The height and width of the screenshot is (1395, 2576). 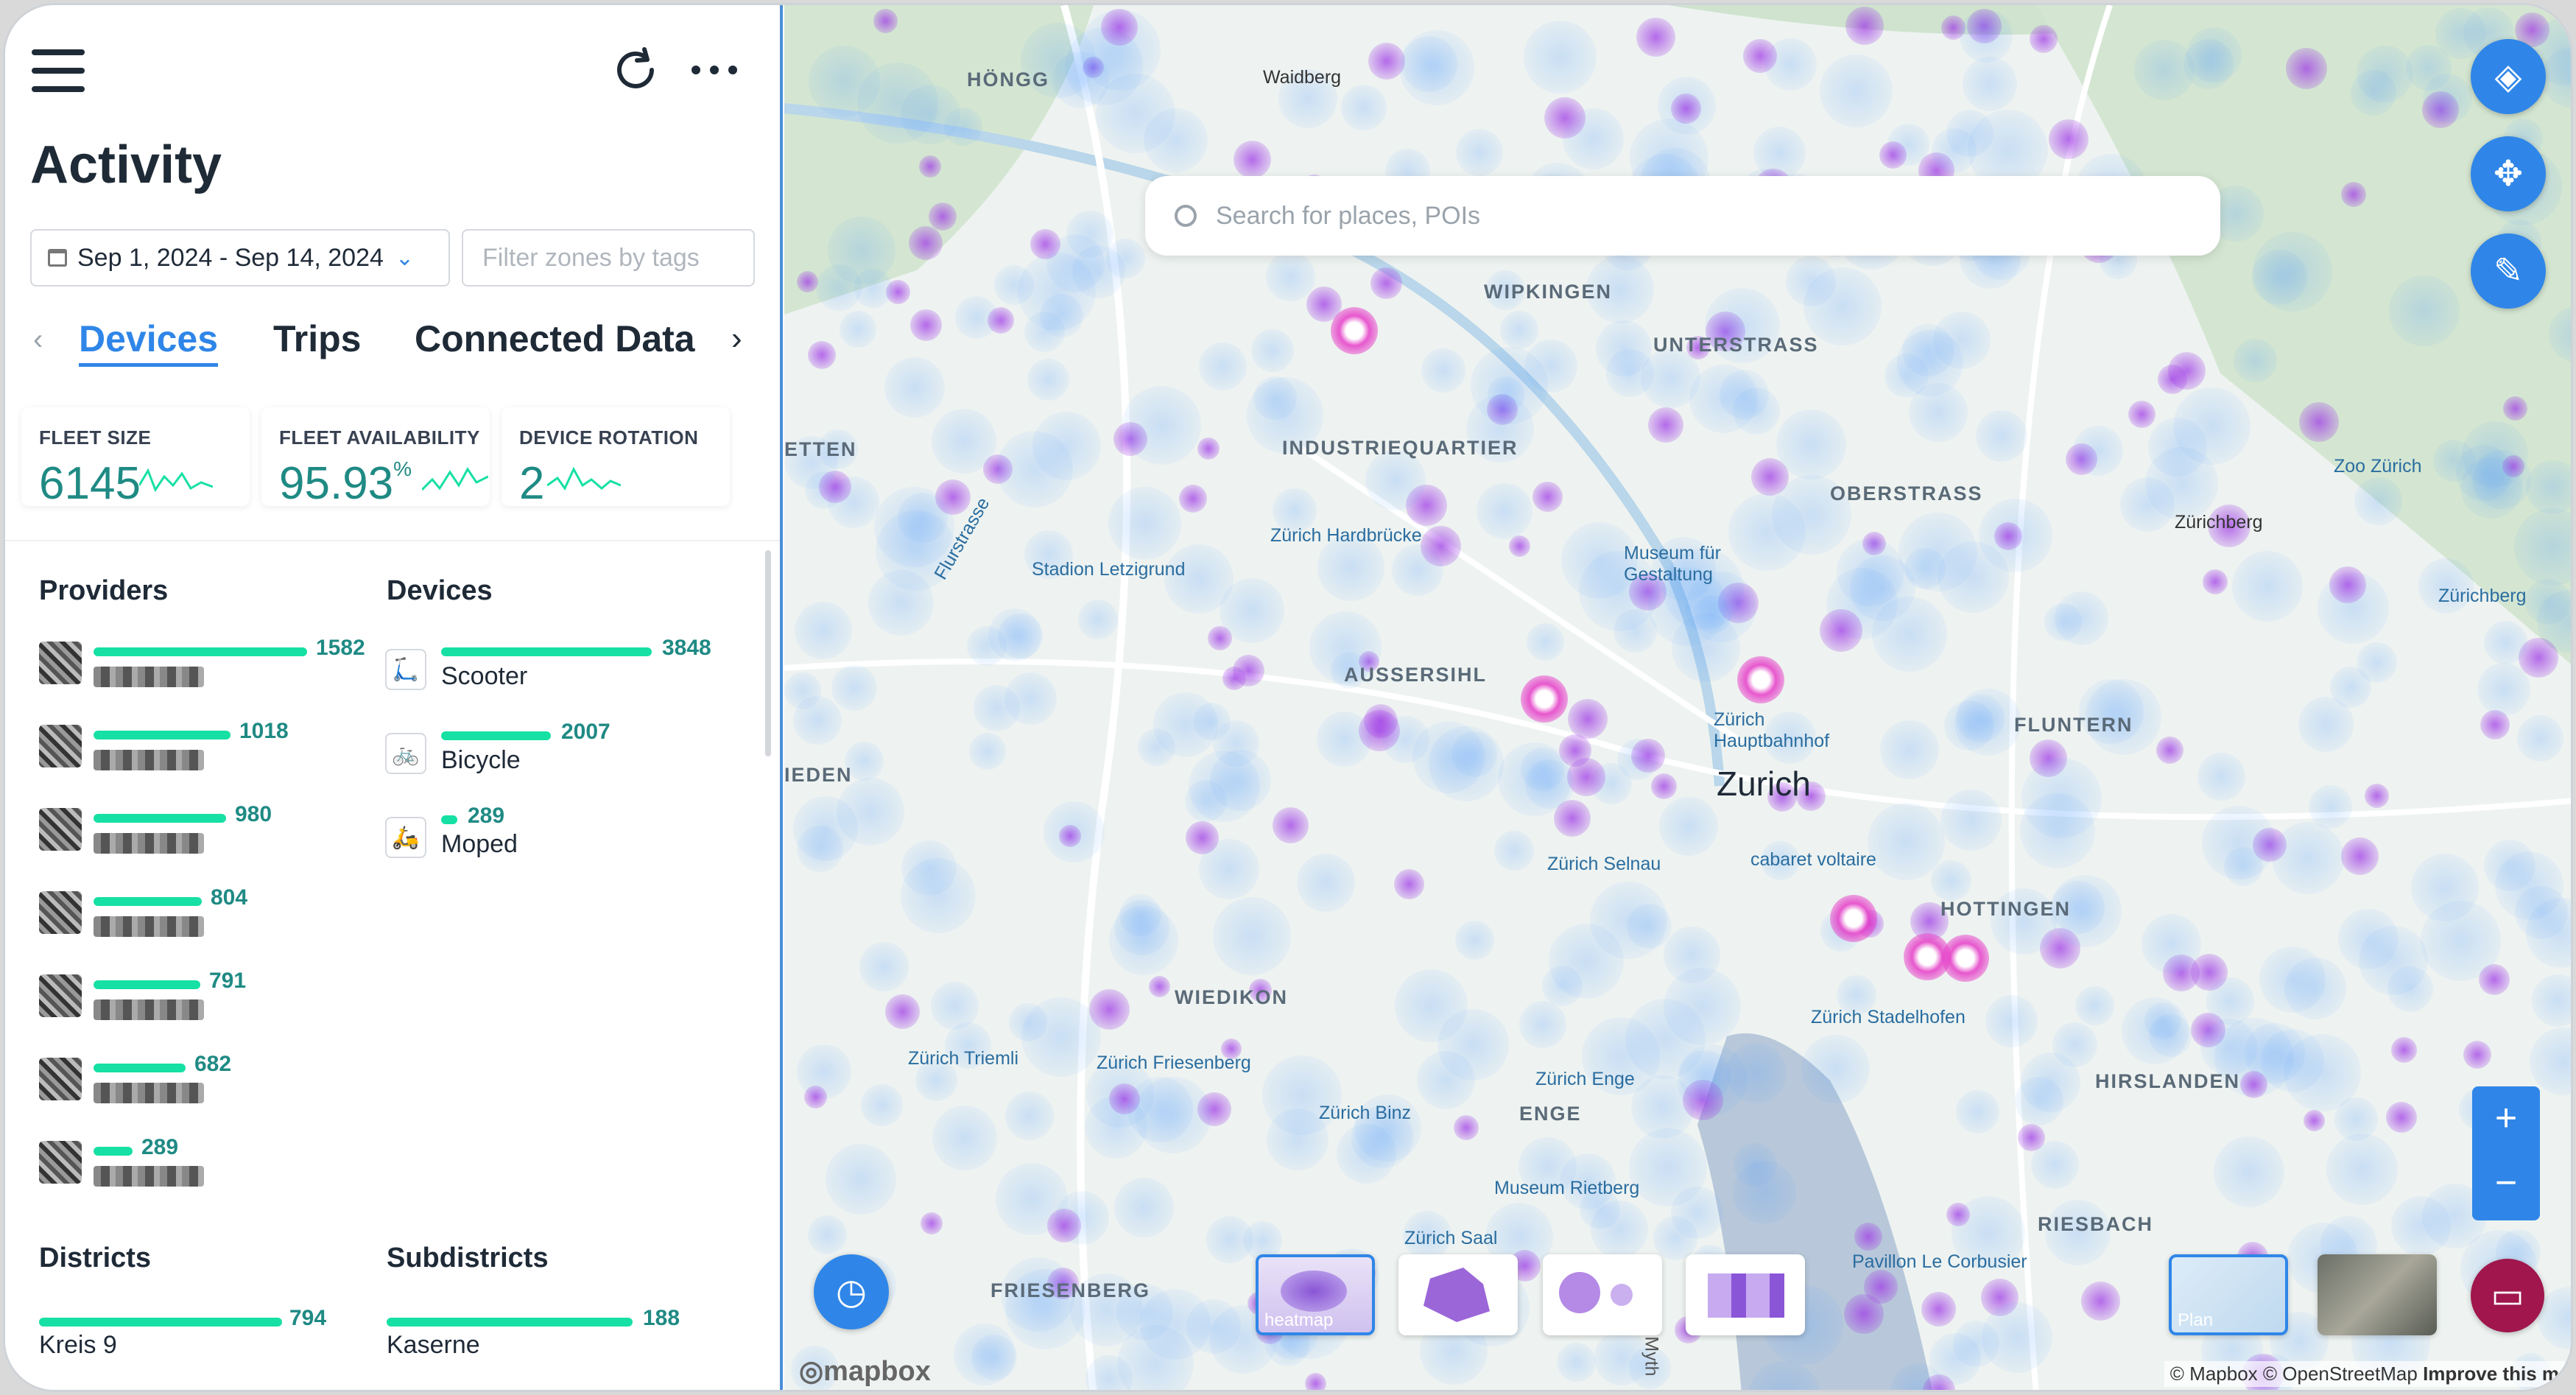 What do you see at coordinates (2096, 1224) in the screenshot?
I see `map-label-riesbach: RIESBACH` at bounding box center [2096, 1224].